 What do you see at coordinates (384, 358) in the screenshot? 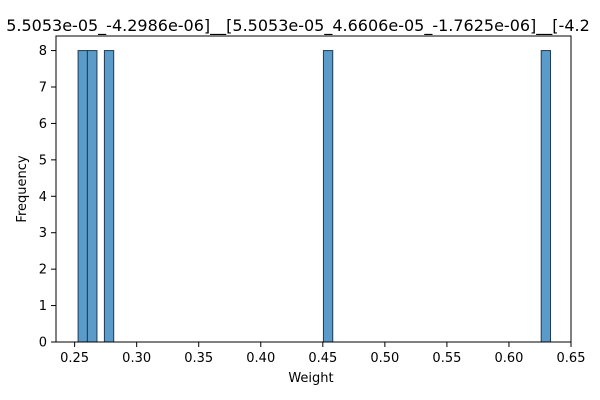
I see `x-tick-label: 0.50` at bounding box center [384, 358].